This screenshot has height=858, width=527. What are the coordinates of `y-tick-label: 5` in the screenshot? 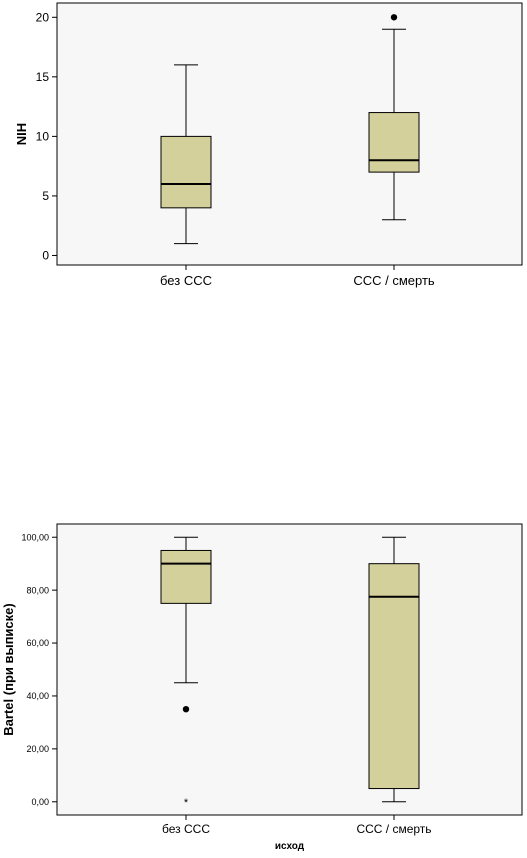 It's located at (45, 196).